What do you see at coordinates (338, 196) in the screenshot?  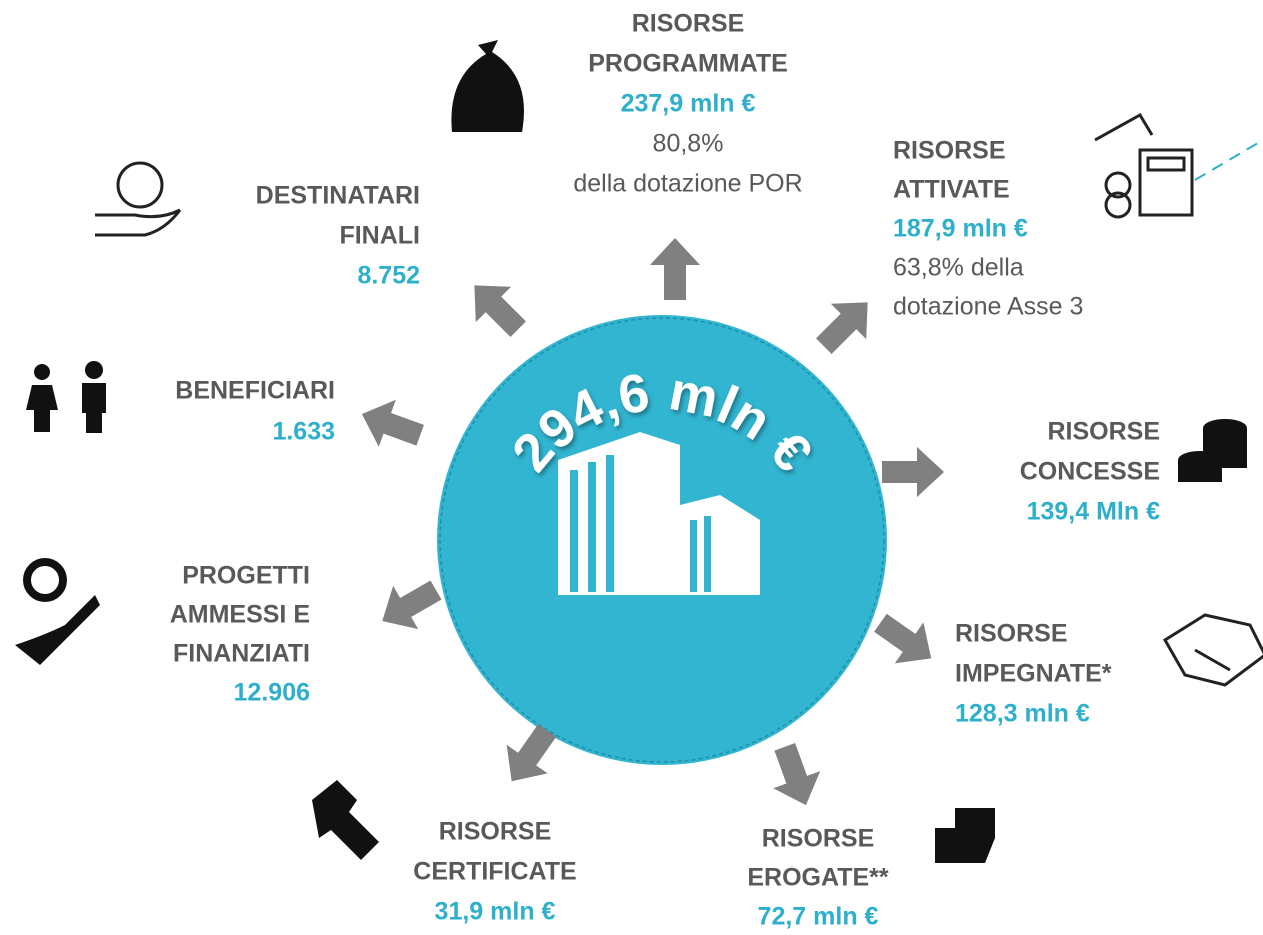 I see `item-label: DESTINATARI` at bounding box center [338, 196].